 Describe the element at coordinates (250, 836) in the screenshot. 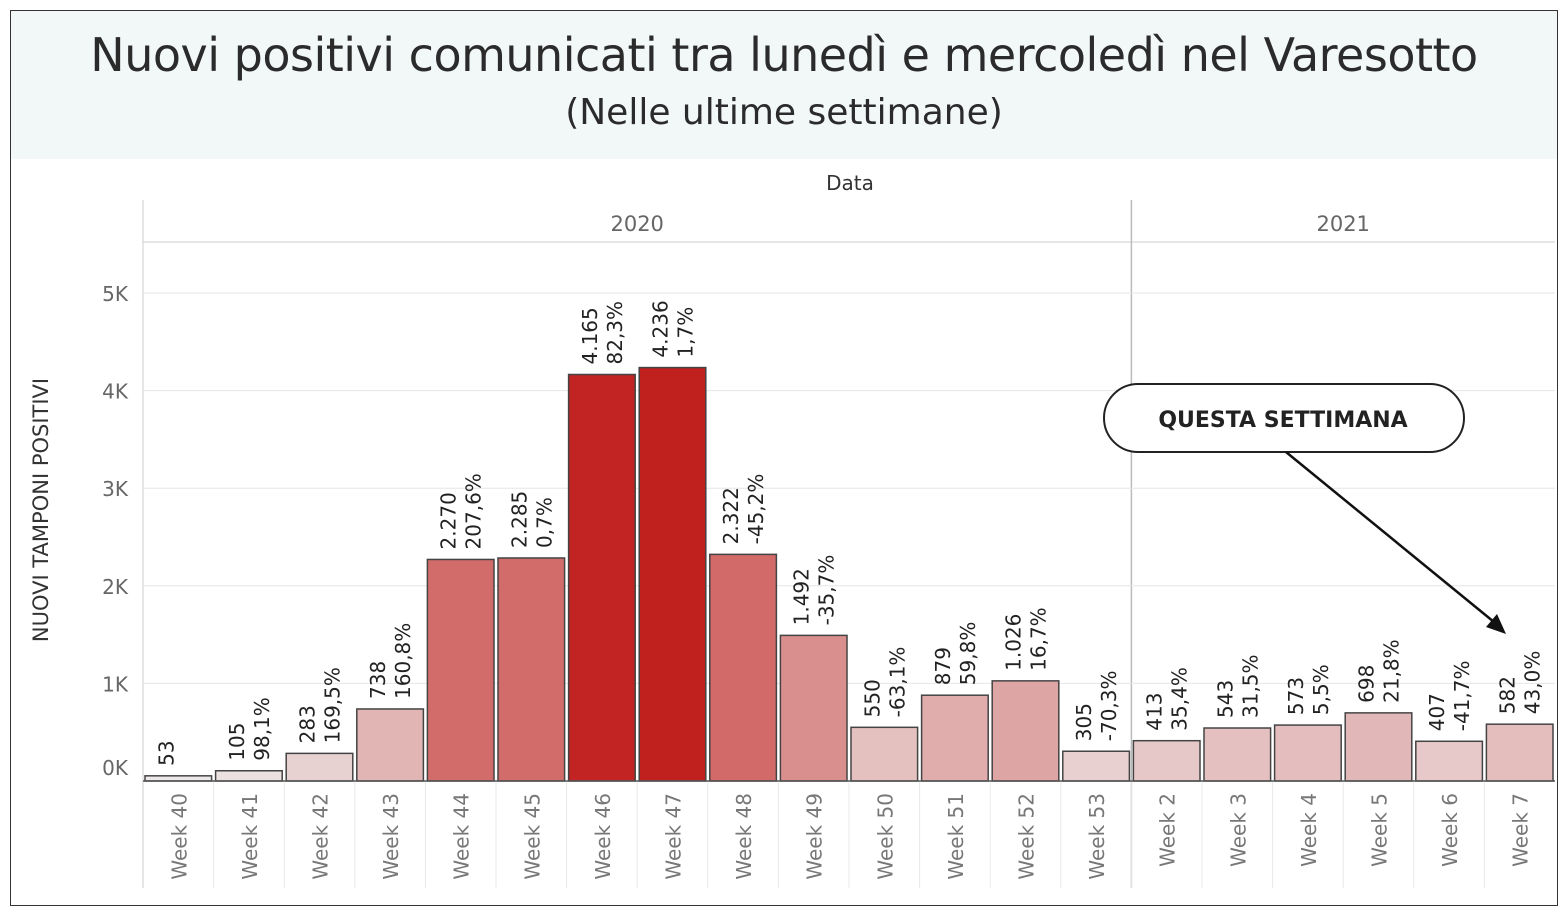

I see `x-tick-label: Week 41` at that location.